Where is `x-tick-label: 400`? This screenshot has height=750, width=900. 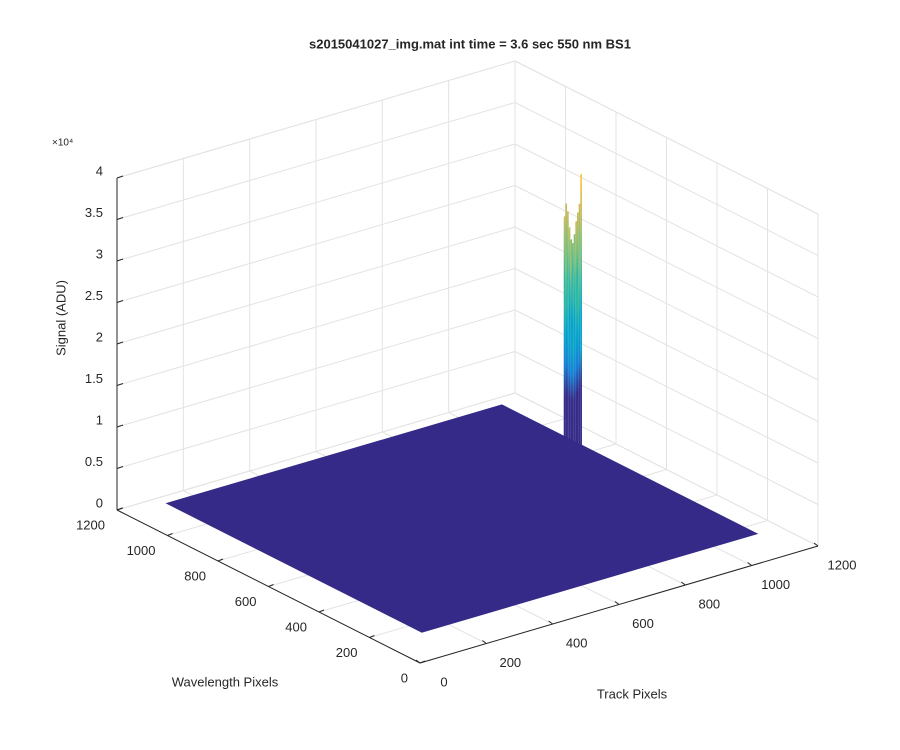
x-tick-label: 400 is located at coordinates (577, 642).